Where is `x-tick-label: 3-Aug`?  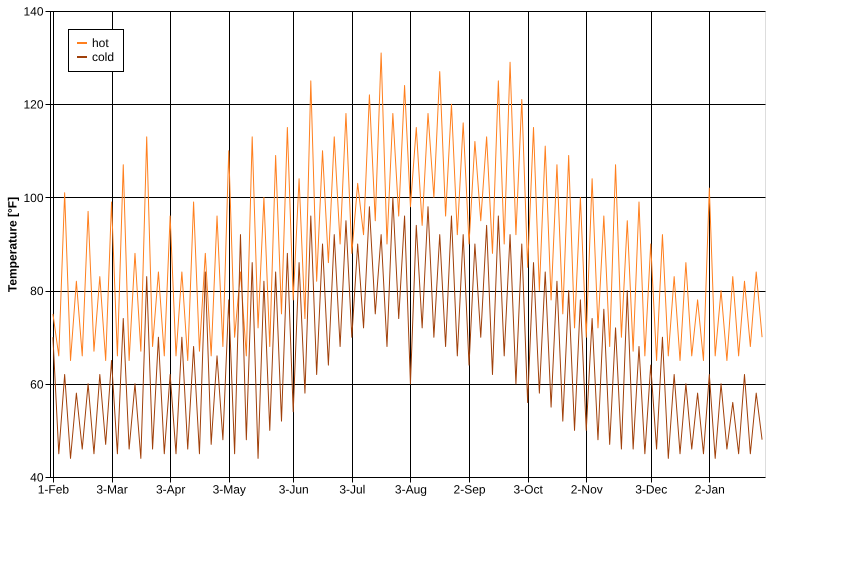 x-tick-label: 3-Aug is located at coordinates (410, 489).